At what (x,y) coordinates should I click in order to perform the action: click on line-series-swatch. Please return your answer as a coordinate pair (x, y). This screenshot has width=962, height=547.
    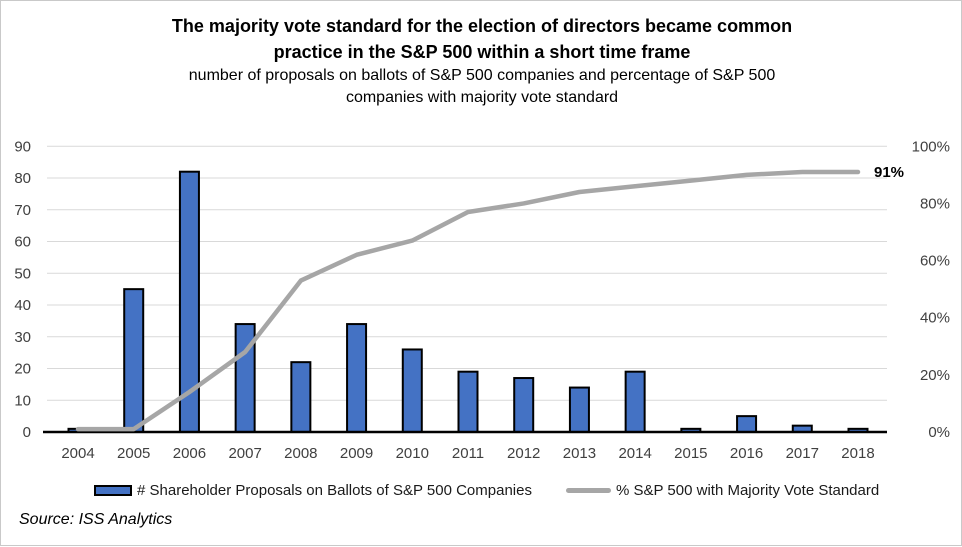
    Looking at the image, I should click on (588, 490).